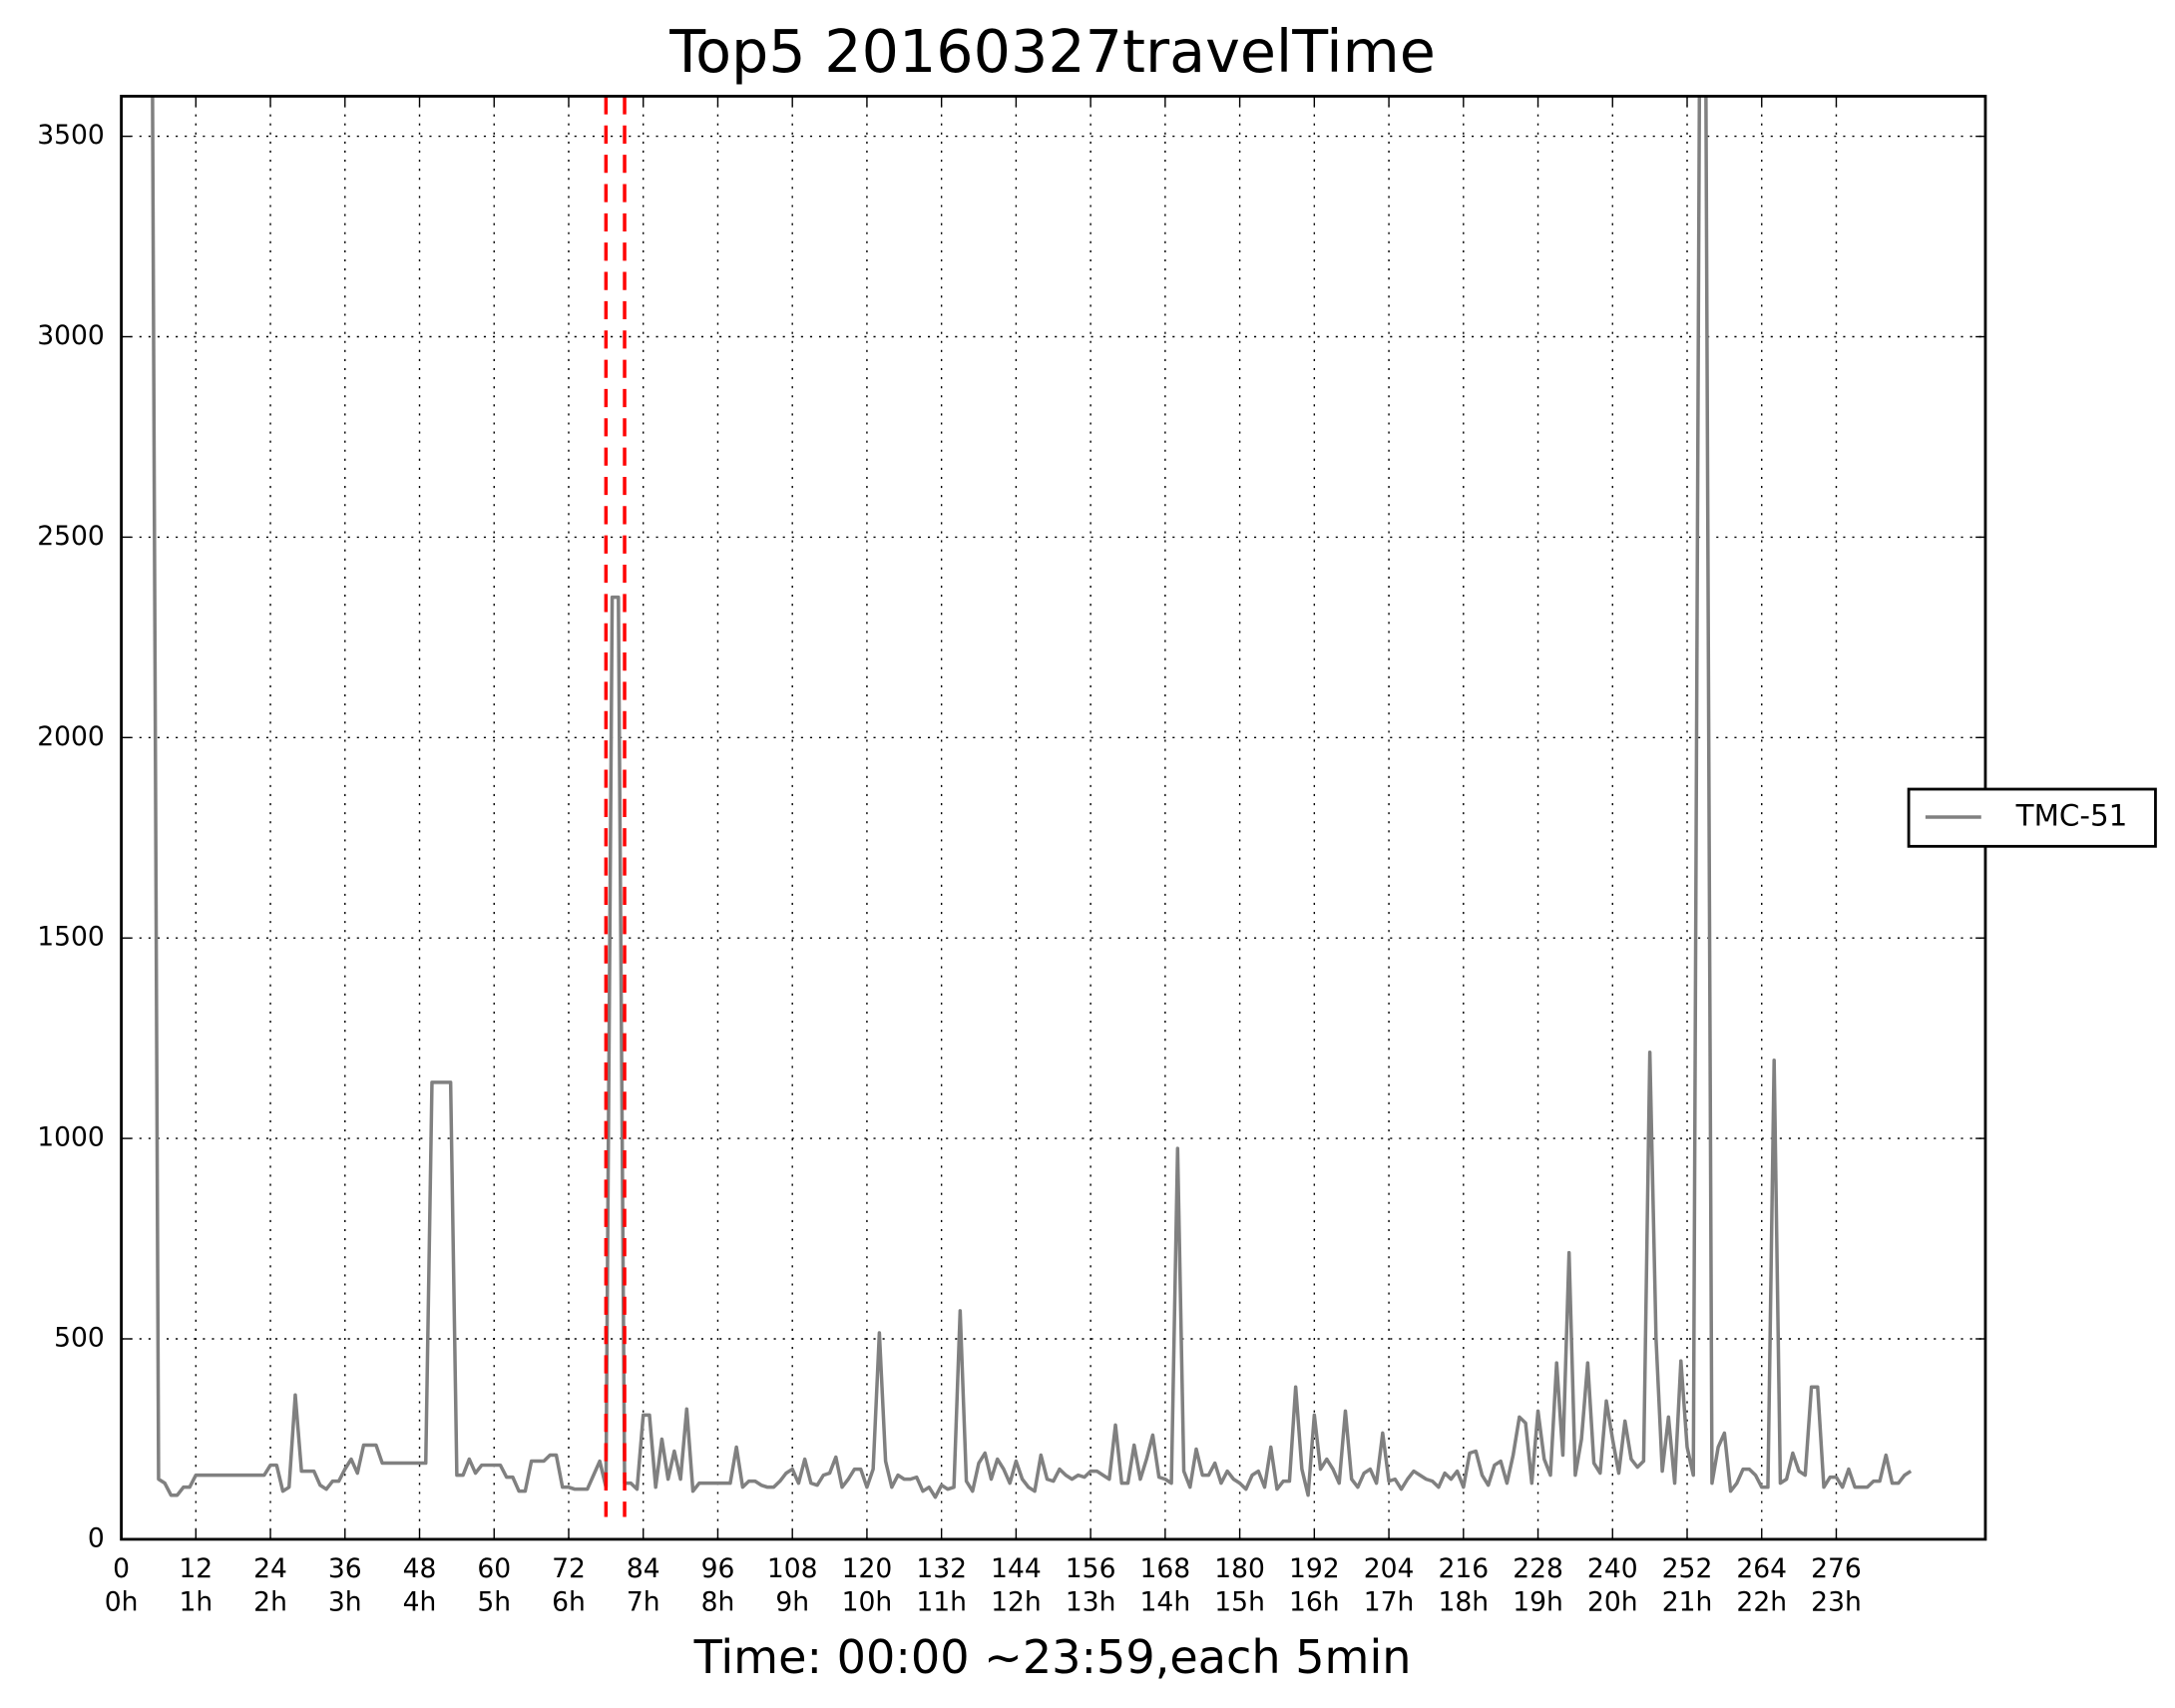 The image size is (2175, 1708). I want to click on chart-title: Top5 20160327travelTime, so click(1052, 52).